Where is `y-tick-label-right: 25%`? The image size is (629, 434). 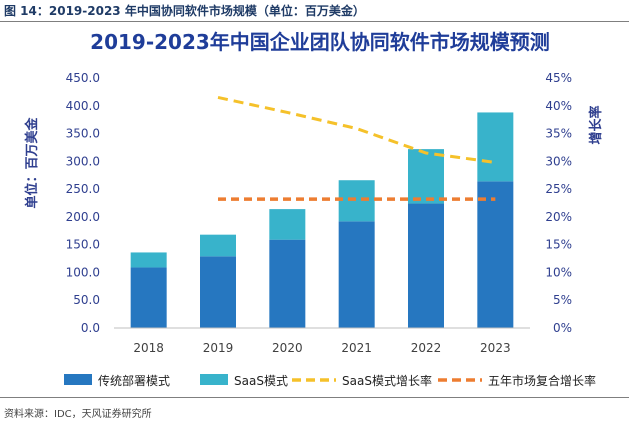
y-tick-label-right: 25% is located at coordinates (558, 189).